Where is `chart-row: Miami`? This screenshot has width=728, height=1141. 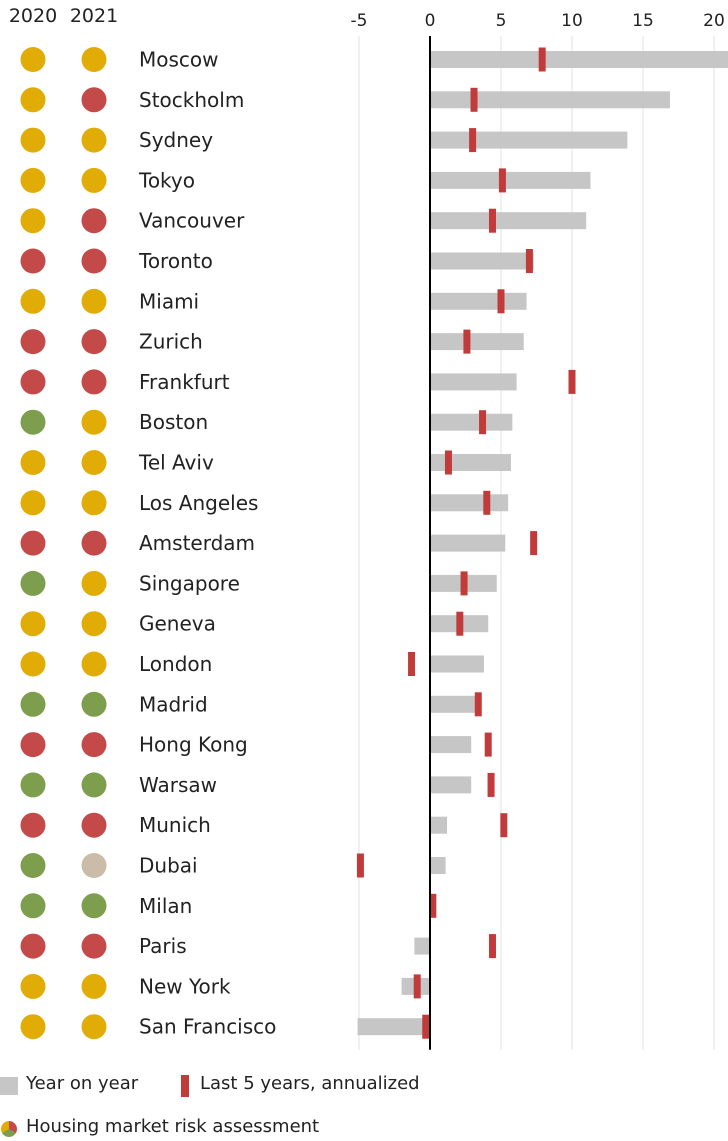 chart-row: Miami is located at coordinates (273, 301).